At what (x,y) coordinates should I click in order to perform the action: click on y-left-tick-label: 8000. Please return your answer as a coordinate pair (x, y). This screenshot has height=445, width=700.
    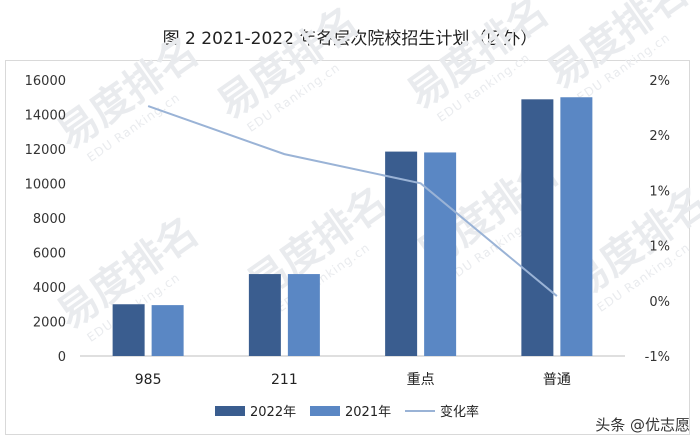
    Looking at the image, I should click on (49, 219).